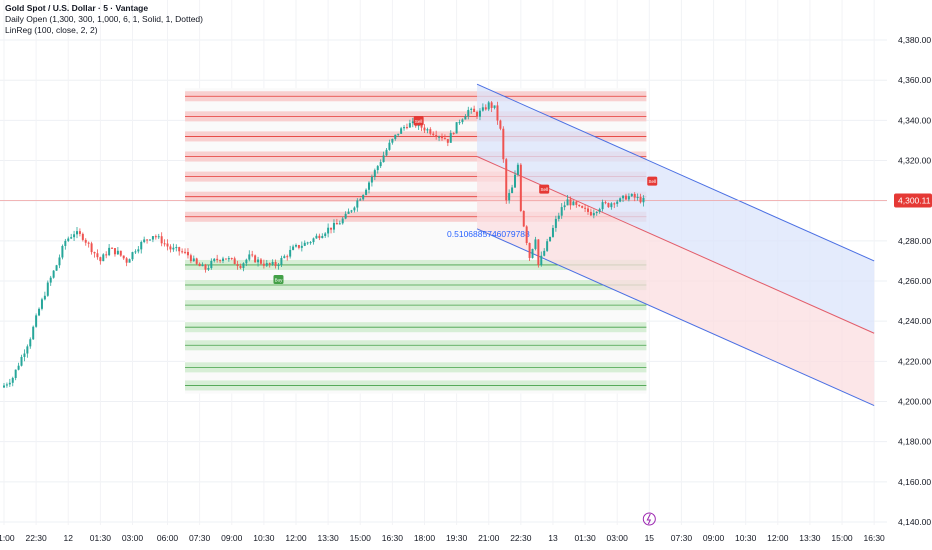  What do you see at coordinates (914, 120) in the screenshot?
I see `price-tick-label: 4,340.00` at bounding box center [914, 120].